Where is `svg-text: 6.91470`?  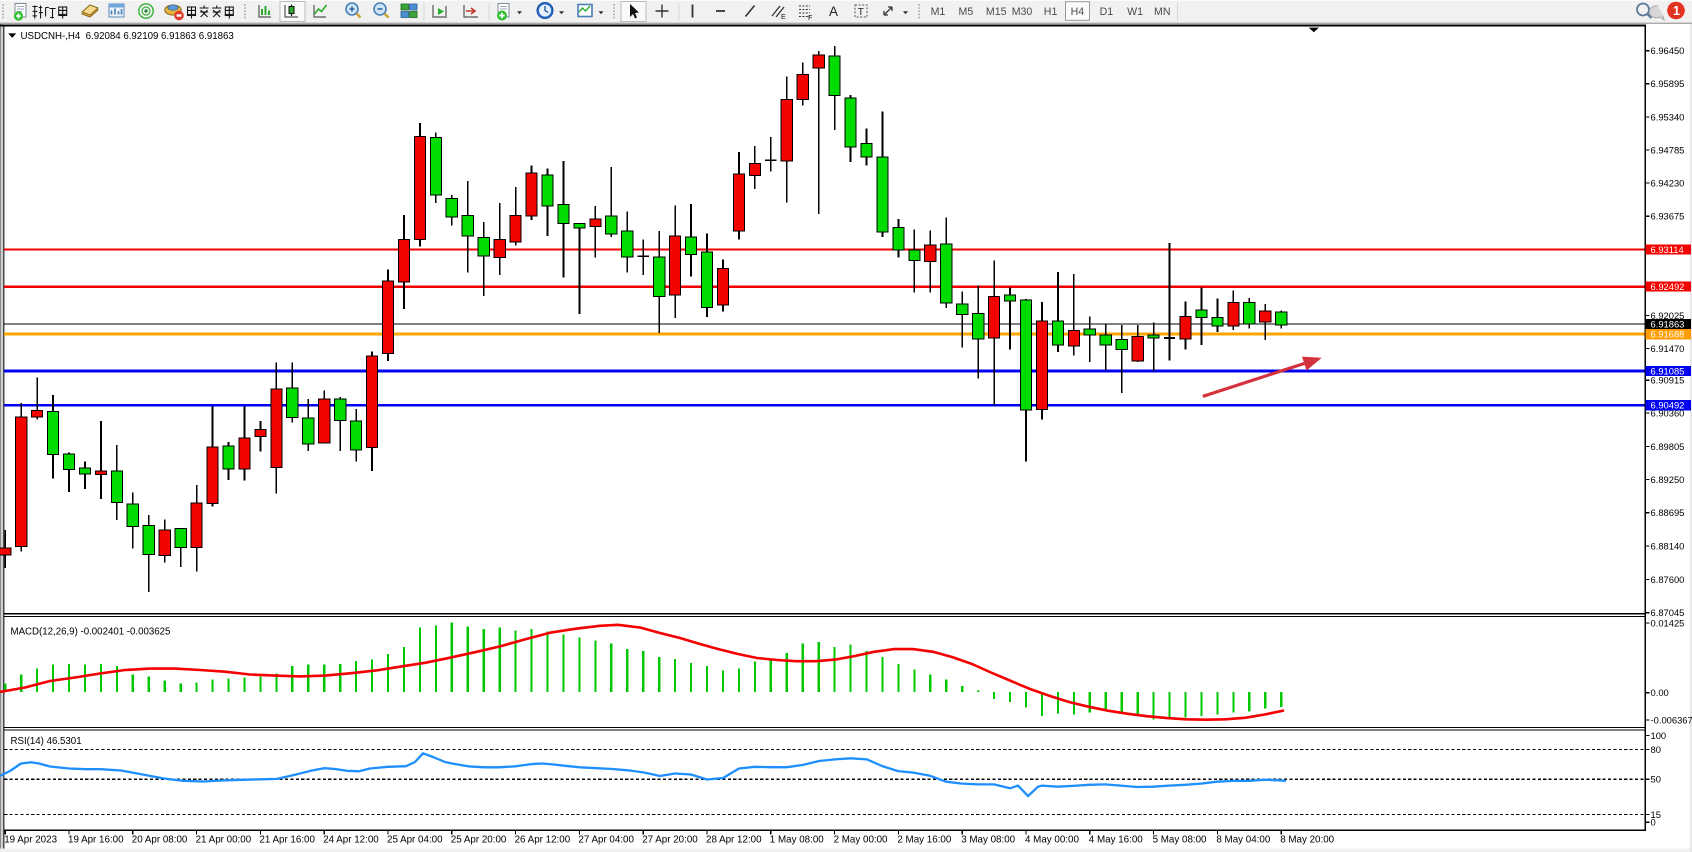 svg-text: 6.91470 is located at coordinates (1668, 348).